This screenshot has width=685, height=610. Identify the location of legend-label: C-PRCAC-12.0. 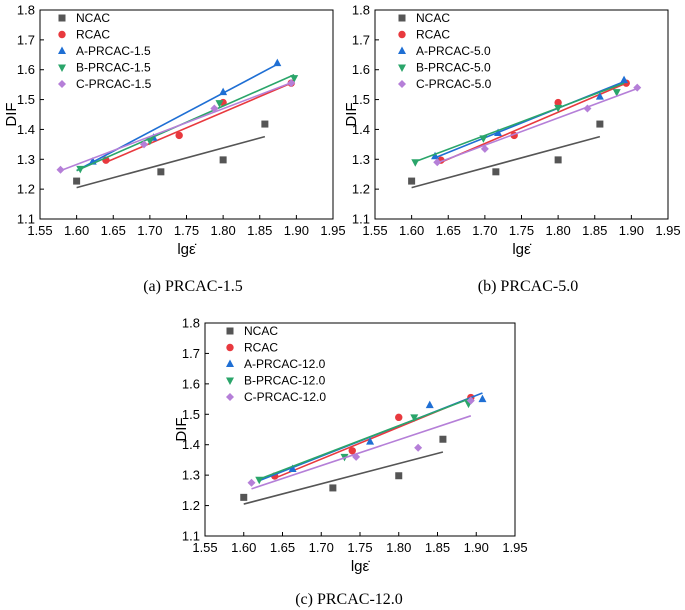
(285, 397).